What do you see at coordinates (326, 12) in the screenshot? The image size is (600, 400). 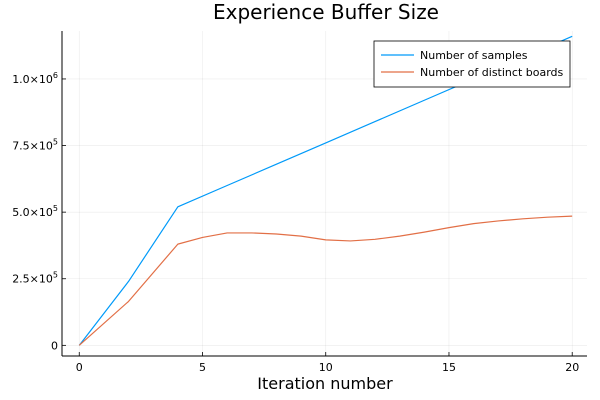 I see `chart-title: Experience Buffer Size` at bounding box center [326, 12].